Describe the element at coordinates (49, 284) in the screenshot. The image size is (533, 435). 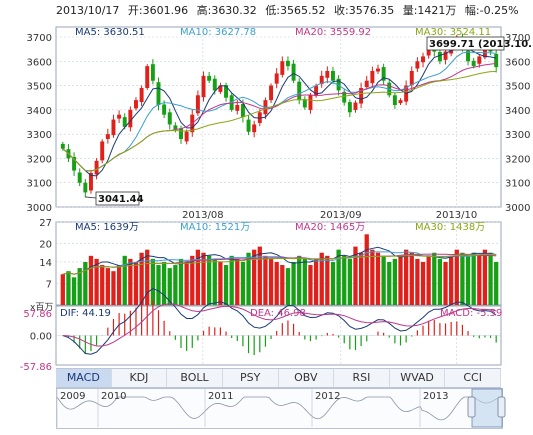
I see `volume-y-tick: 7` at that location.